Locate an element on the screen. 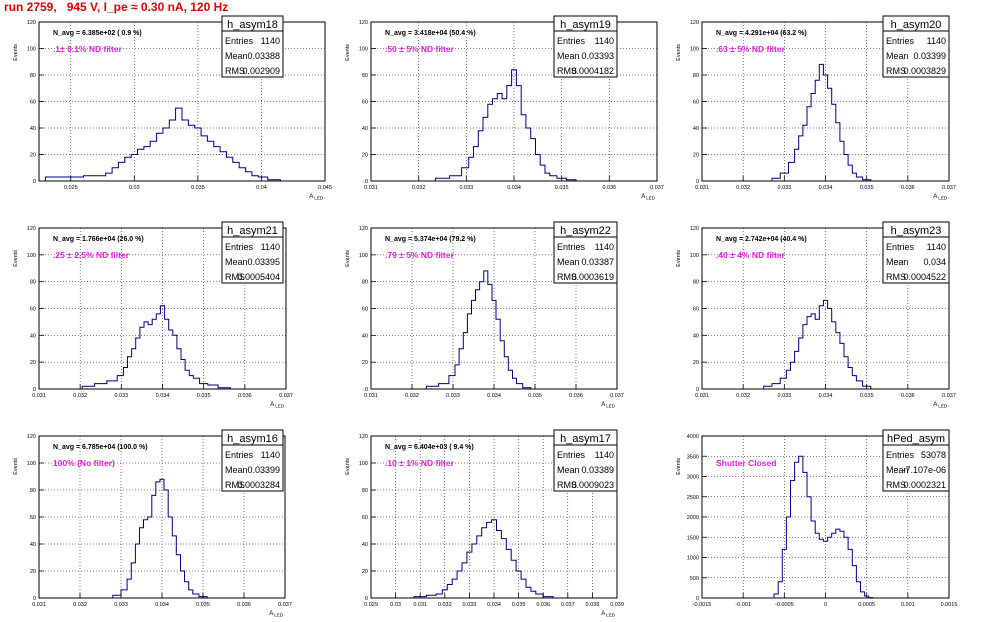 The height and width of the screenshot is (622, 996). filter-label: 100% (No filter) is located at coordinates (84, 463).